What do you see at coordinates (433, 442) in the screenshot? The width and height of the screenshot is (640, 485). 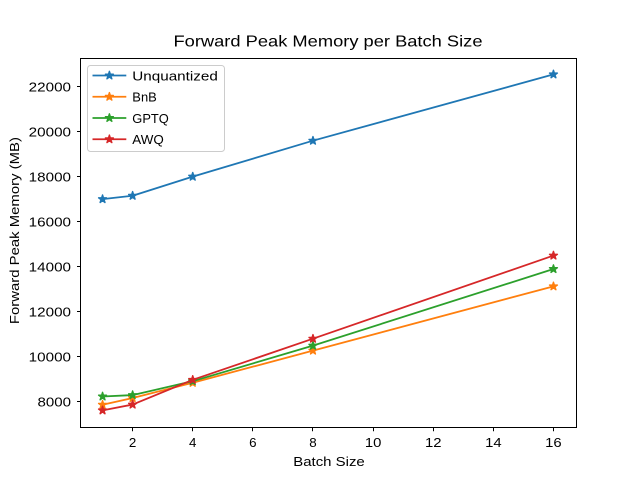 I see `svg-text: 12` at bounding box center [433, 442].